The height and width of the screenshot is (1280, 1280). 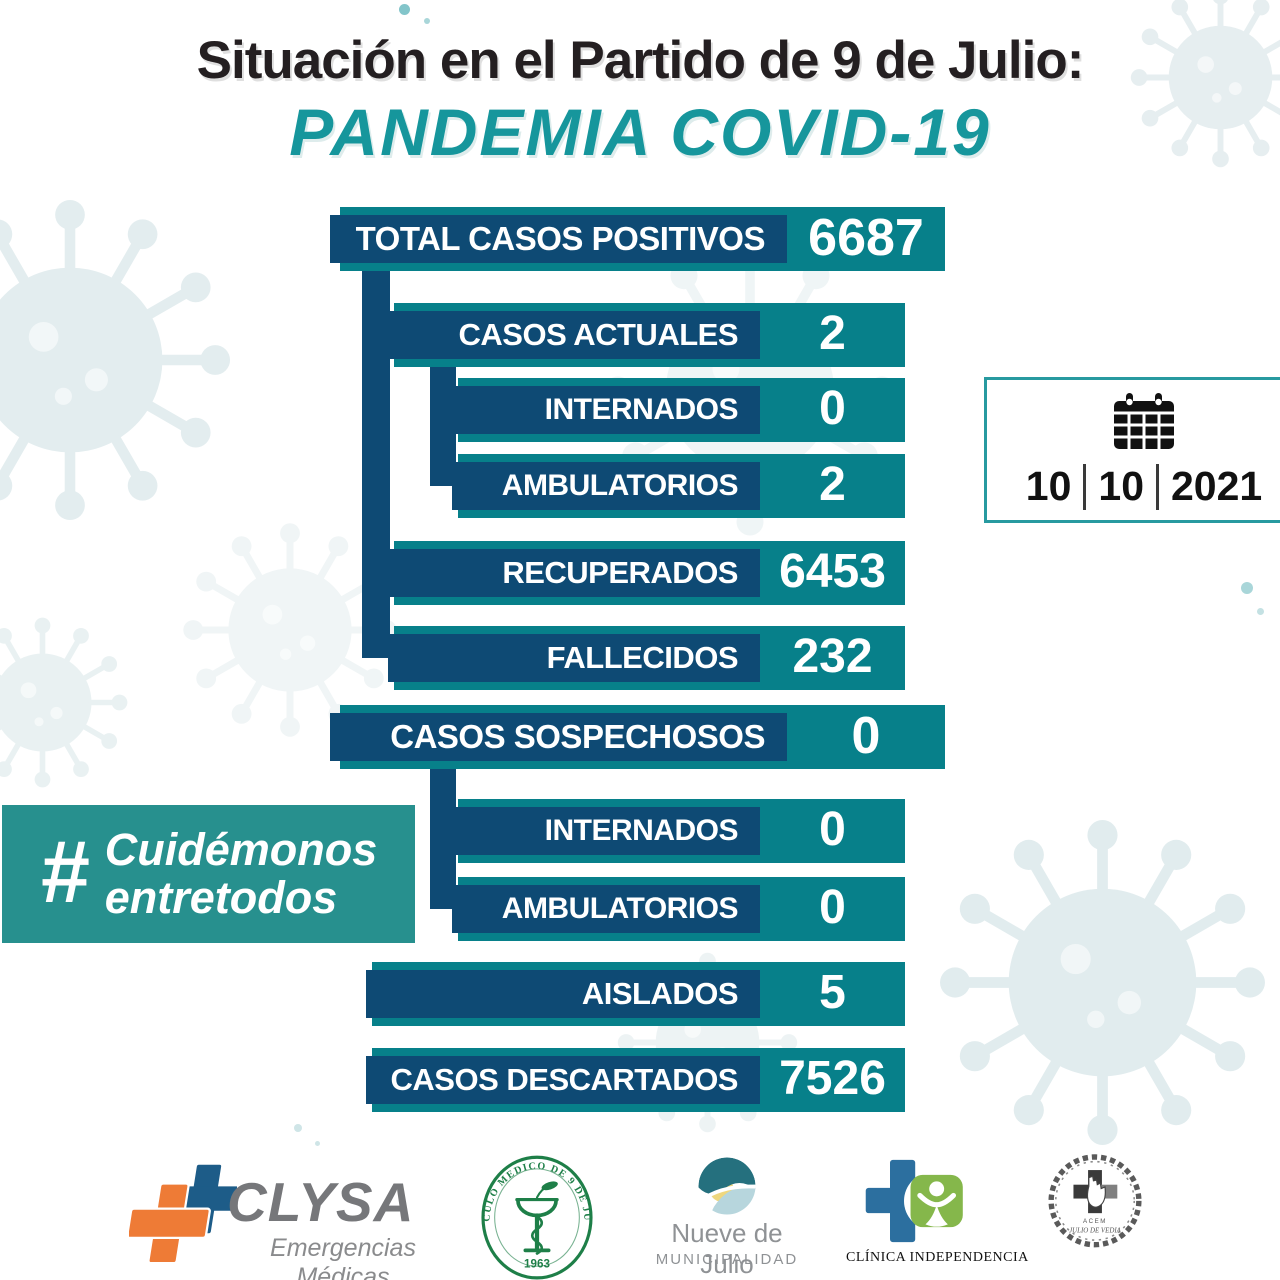 What do you see at coordinates (558, 239) in the screenshot?
I see `stat-label: TOTAL CASOS POSITIVOS` at bounding box center [558, 239].